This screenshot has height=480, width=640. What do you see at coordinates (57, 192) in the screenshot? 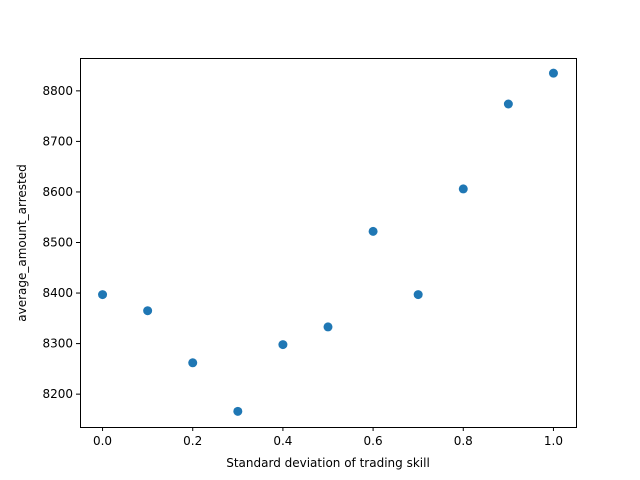
I see `y-tick-label: 8600` at bounding box center [57, 192].